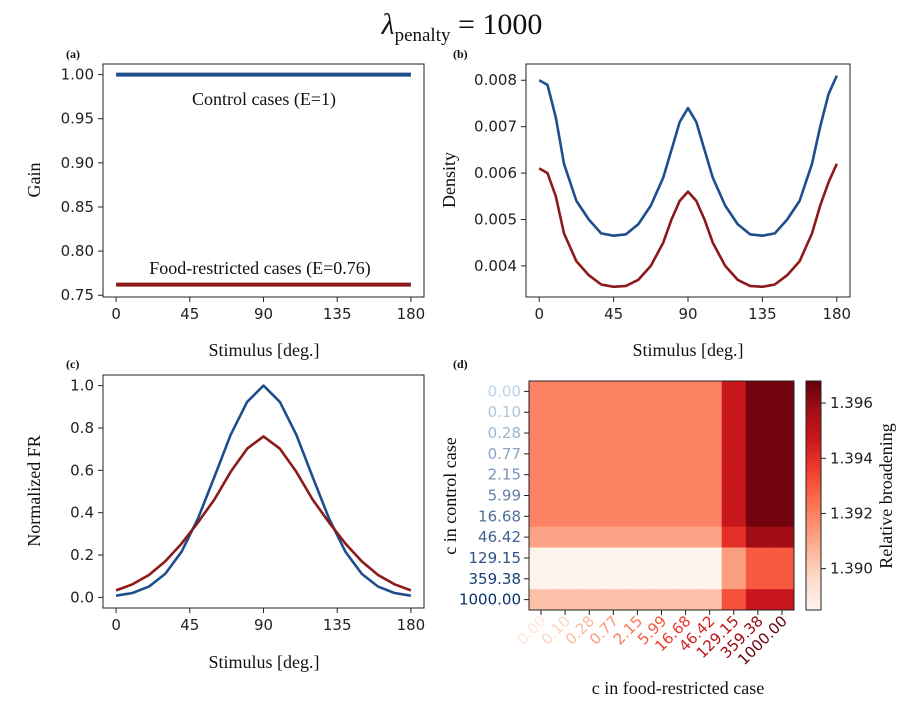 This screenshot has height=709, width=914. What do you see at coordinates (495, 80) in the screenshot?
I see `y-tick-label: 0.008` at bounding box center [495, 80].